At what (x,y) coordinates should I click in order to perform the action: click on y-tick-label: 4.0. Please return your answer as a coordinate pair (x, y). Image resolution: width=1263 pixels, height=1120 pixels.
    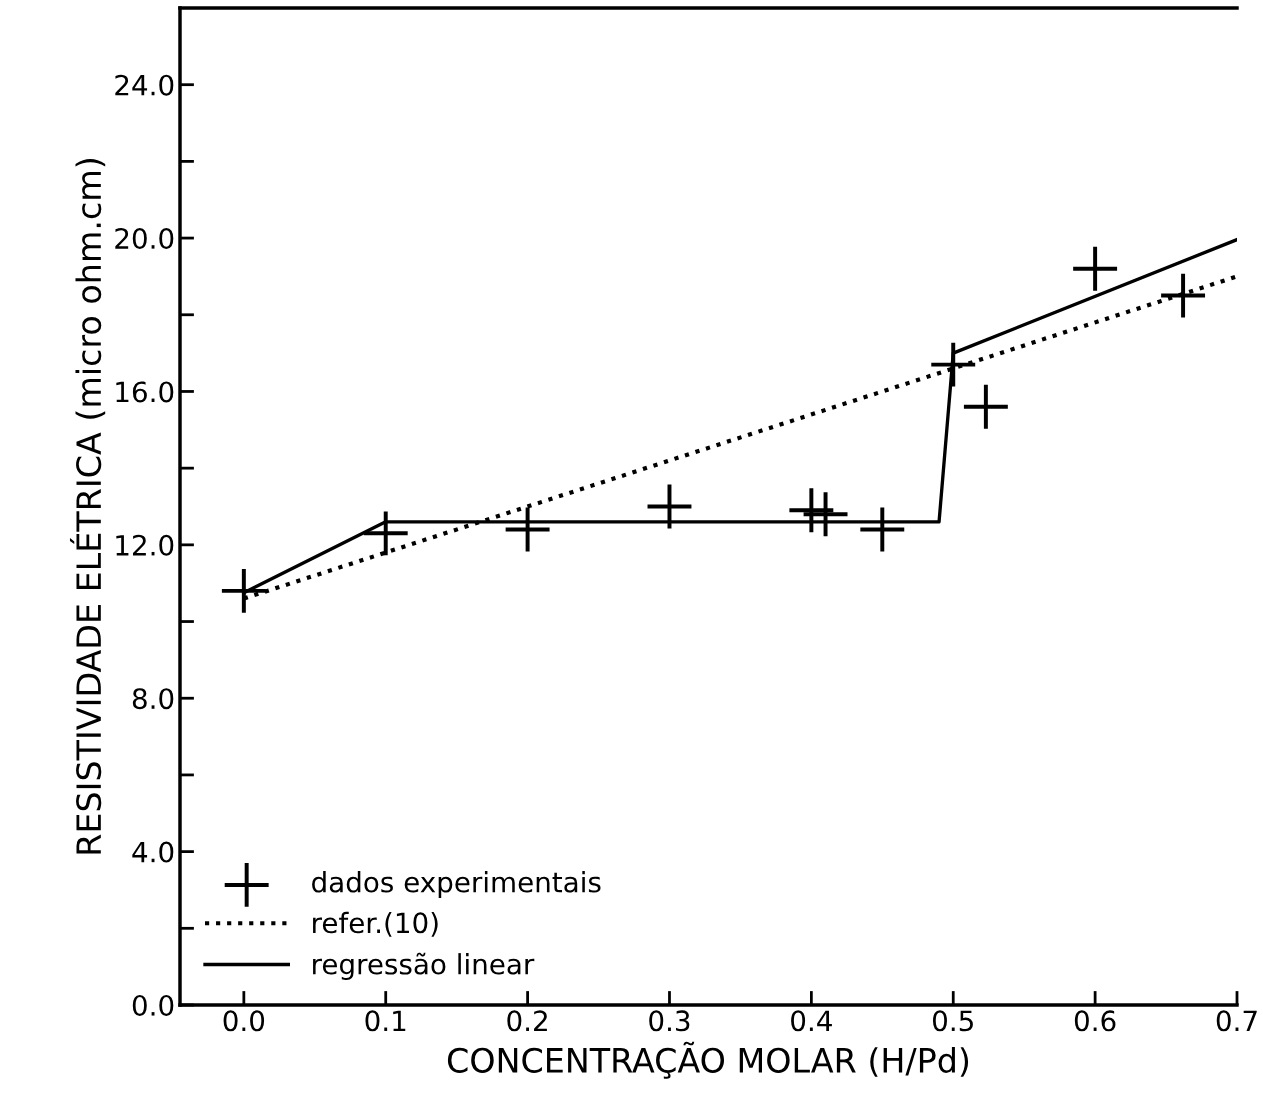
    Looking at the image, I should click on (153, 852).